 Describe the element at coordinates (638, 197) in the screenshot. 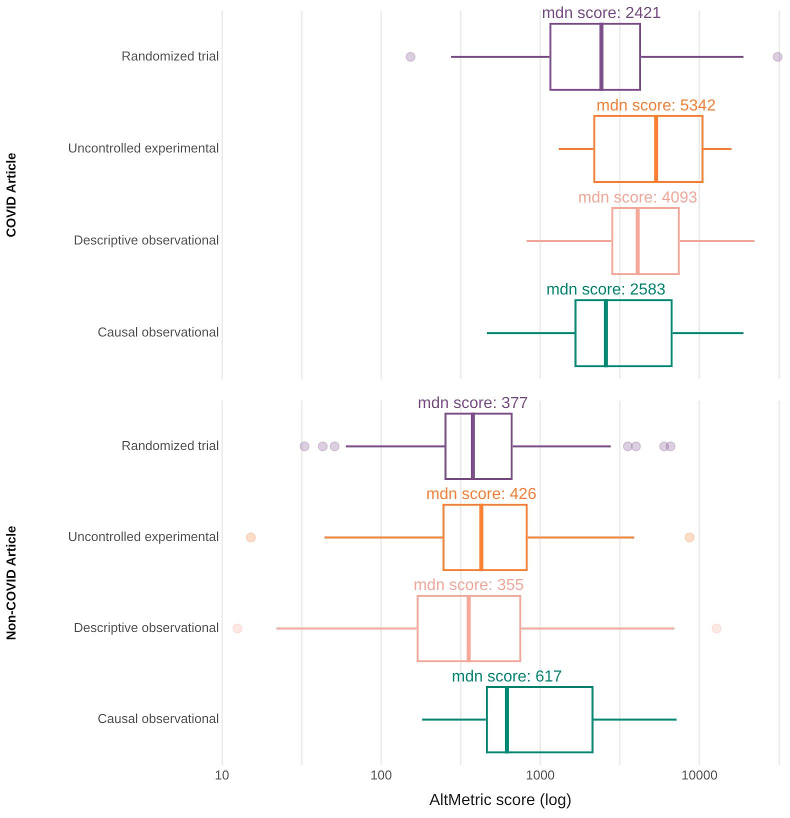

I see `annotation: mdn score: 4093` at that location.